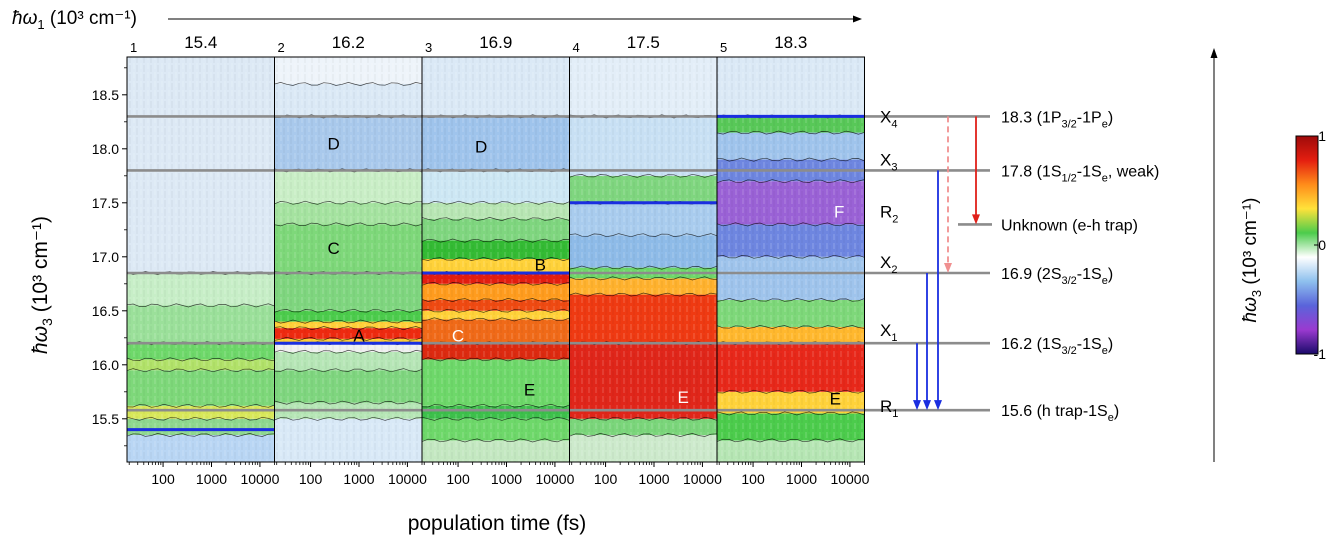 The width and height of the screenshot is (1331, 541). What do you see at coordinates (889, 213) in the screenshot?
I see `region-label: R2` at bounding box center [889, 213].